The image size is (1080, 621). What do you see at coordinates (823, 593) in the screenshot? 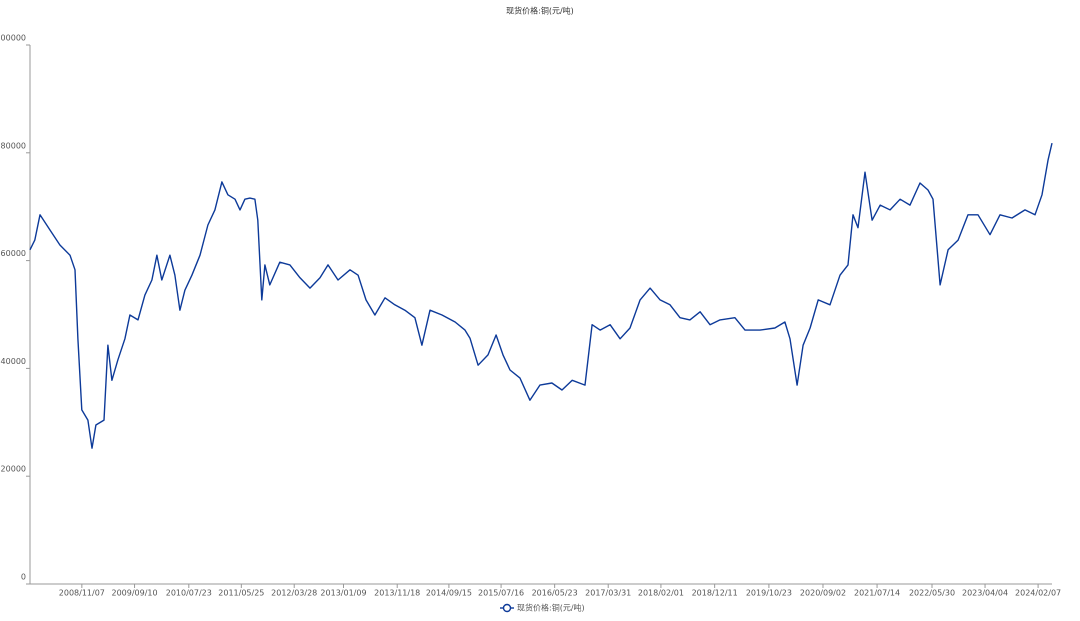
I see `x-tick-label: 2020/09/02` at bounding box center [823, 593].